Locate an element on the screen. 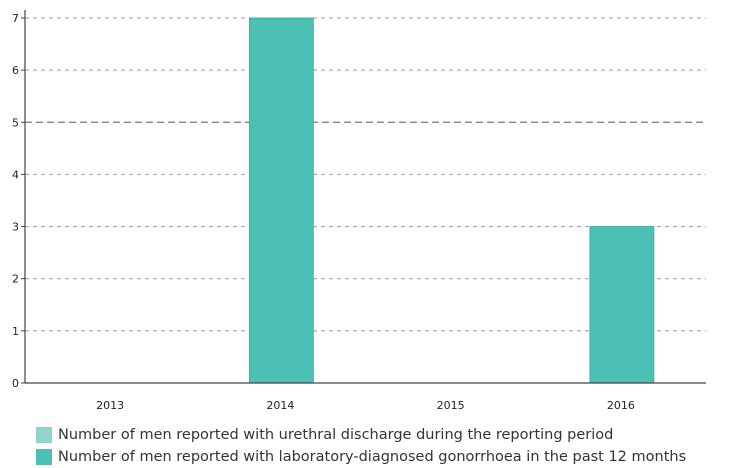 This screenshot has height=468, width=734. y-tick-label: 4 is located at coordinates (15, 174).